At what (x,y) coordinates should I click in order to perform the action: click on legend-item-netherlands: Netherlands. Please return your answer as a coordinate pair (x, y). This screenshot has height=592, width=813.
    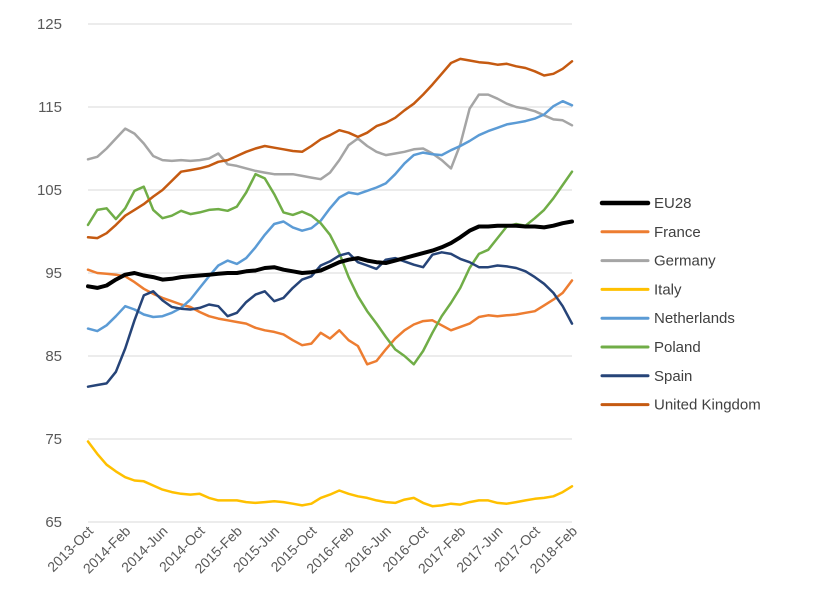
    Looking at the image, I should click on (667, 318).